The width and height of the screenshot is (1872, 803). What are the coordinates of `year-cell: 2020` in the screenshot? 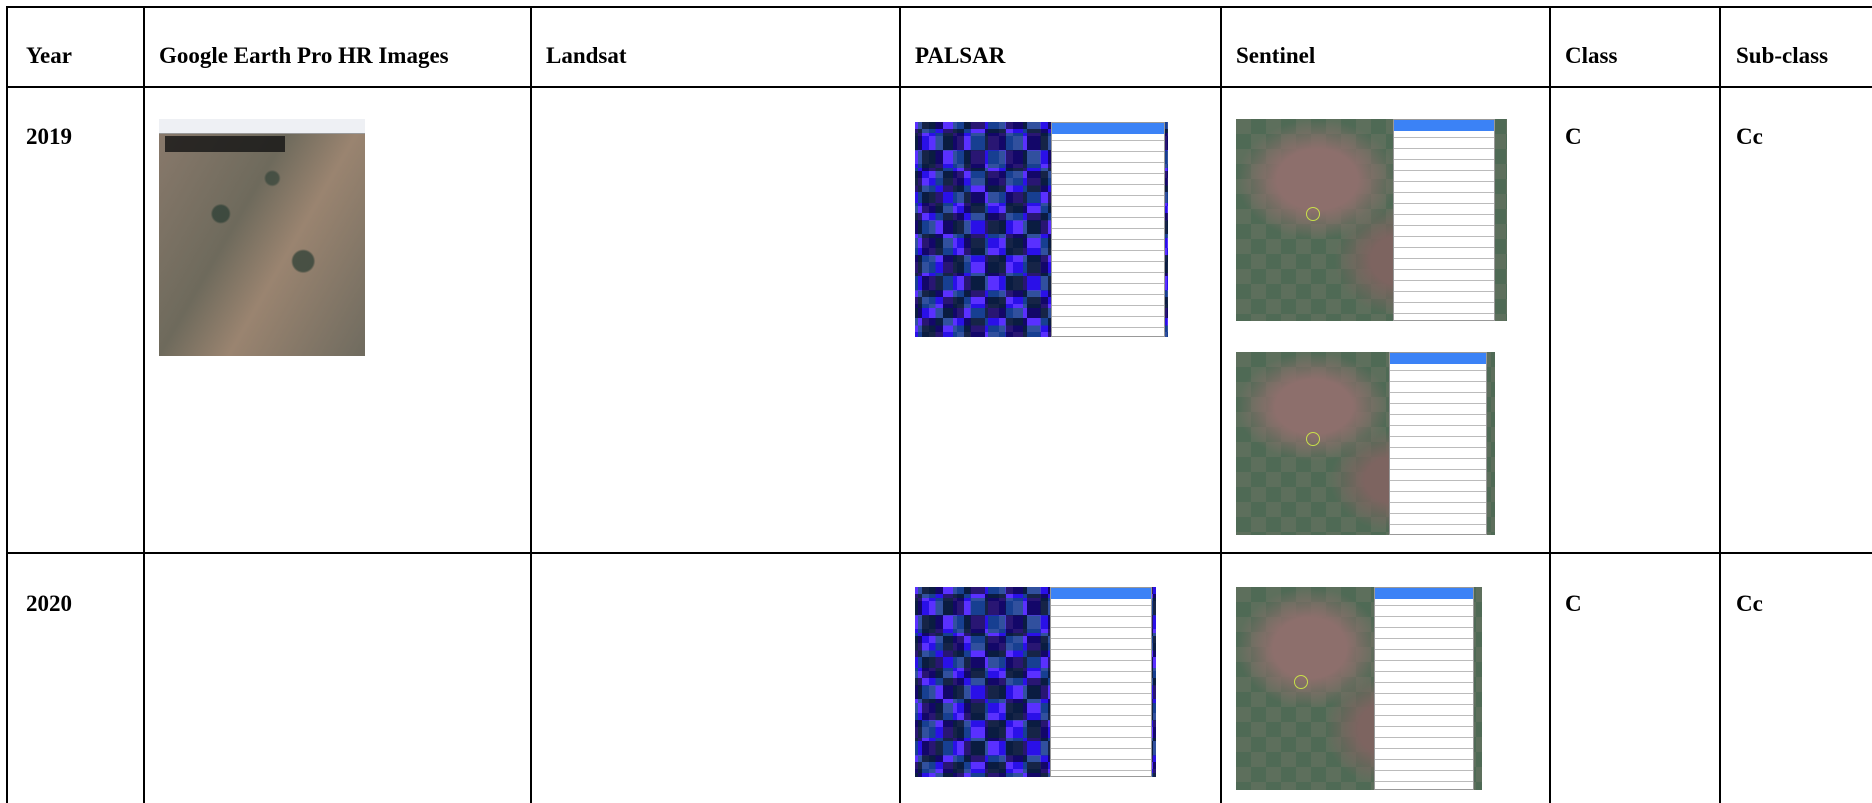 It's located at (49, 603).